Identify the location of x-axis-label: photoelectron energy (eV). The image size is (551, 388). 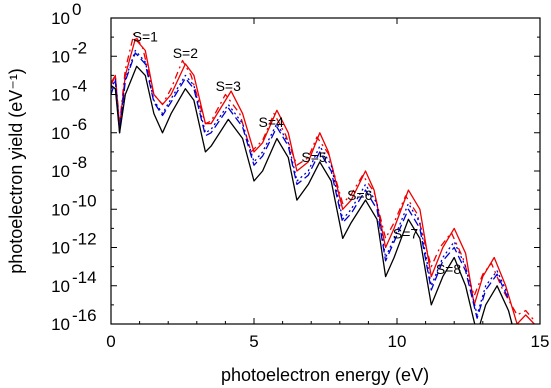
(325, 375).